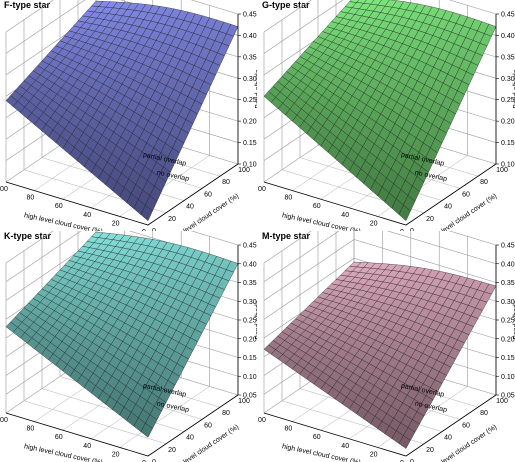  I want to click on panel-title: M-type star, so click(286, 236).